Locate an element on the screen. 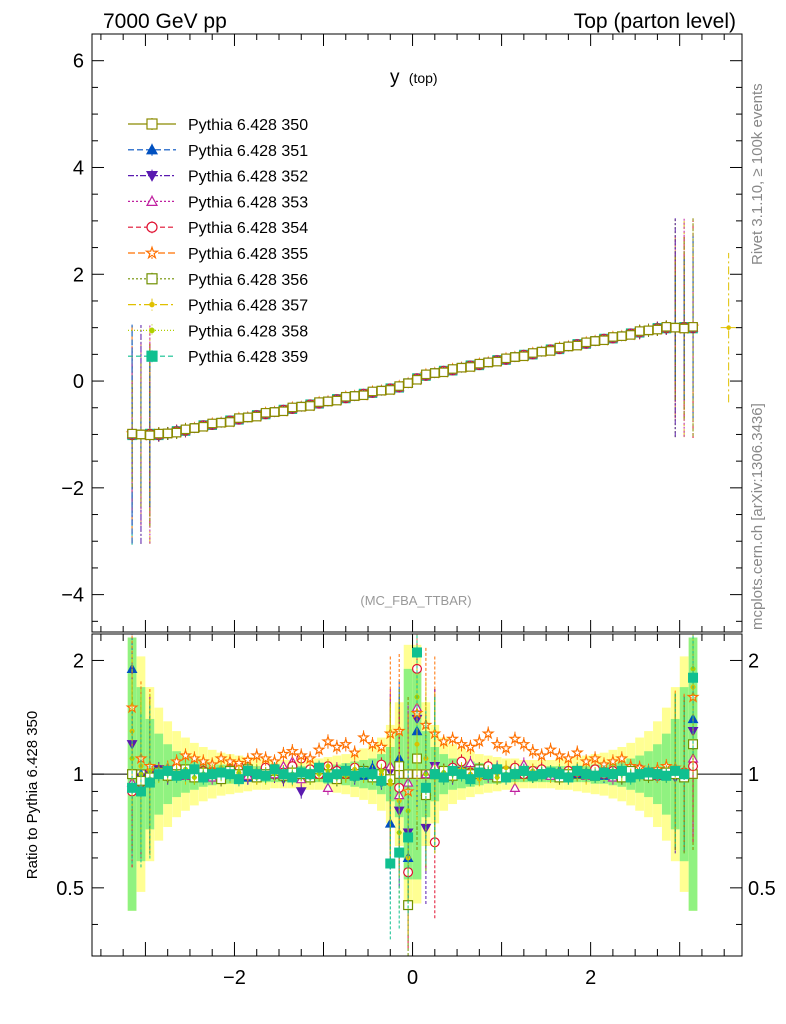 The image size is (786, 1024). legend-item-2: Pythia 6.428 351 is located at coordinates (218, 151).